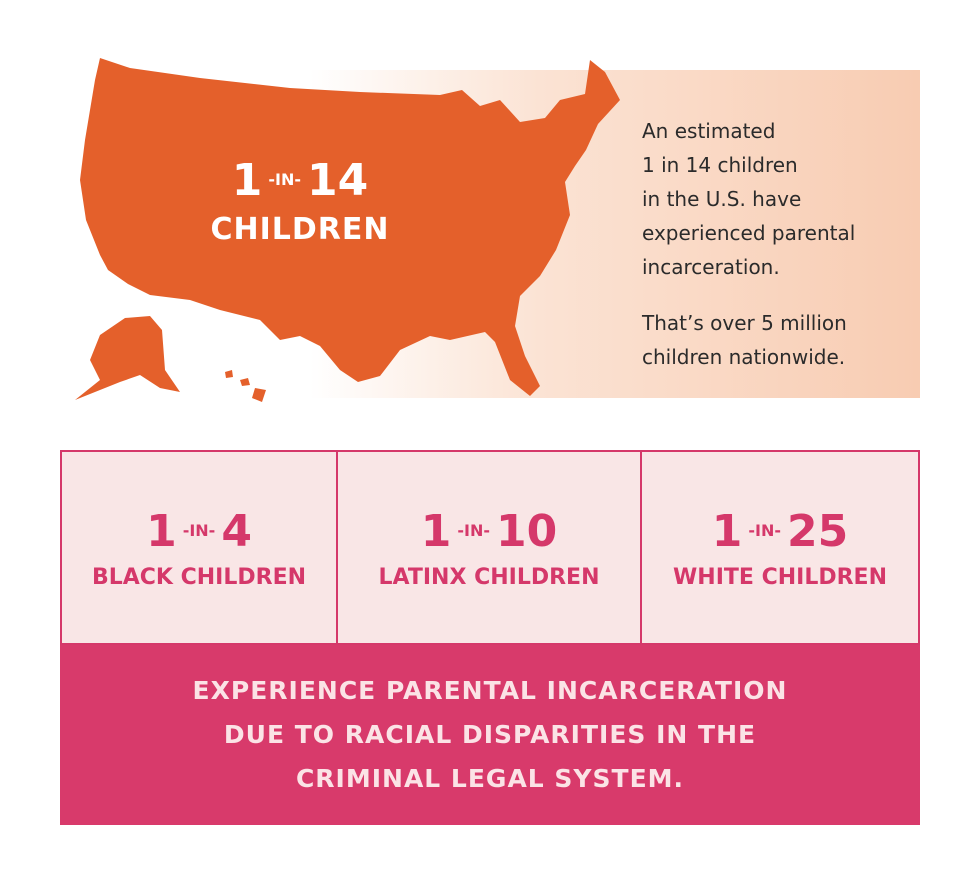 The height and width of the screenshot is (882, 980). I want to click on group-ratio: 1 -IN- 10, so click(489, 531).